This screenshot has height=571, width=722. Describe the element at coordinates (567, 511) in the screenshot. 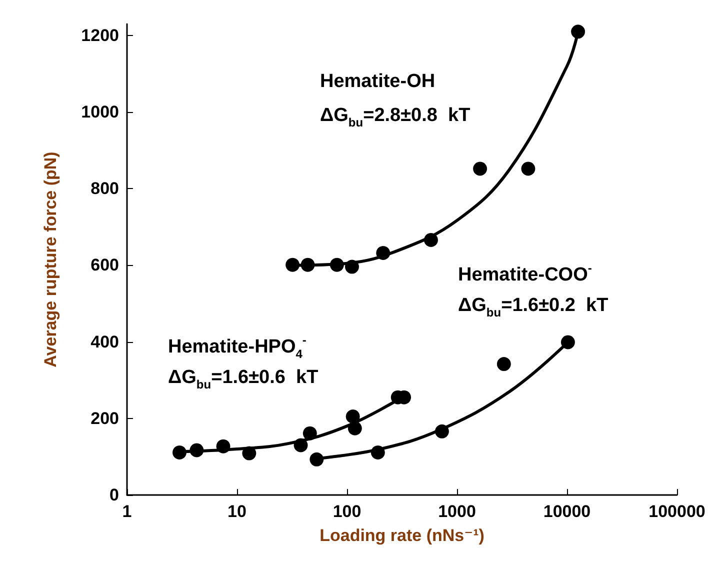

I see `x-tick-label: 10000` at that location.